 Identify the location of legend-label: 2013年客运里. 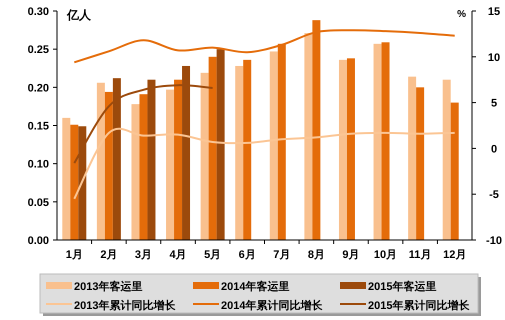
(108, 286).